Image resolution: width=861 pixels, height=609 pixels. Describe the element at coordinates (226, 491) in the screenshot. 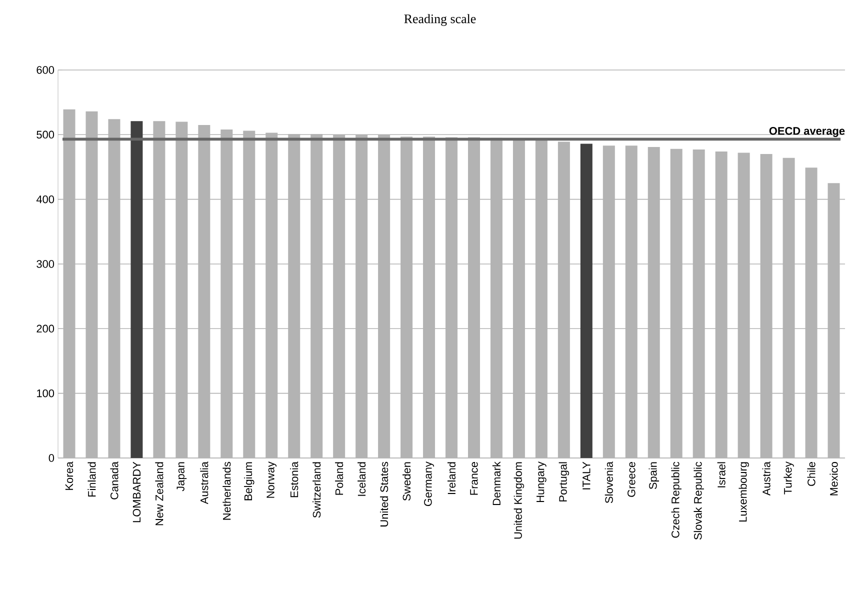

I see `x-tick-label: Netherlands` at that location.